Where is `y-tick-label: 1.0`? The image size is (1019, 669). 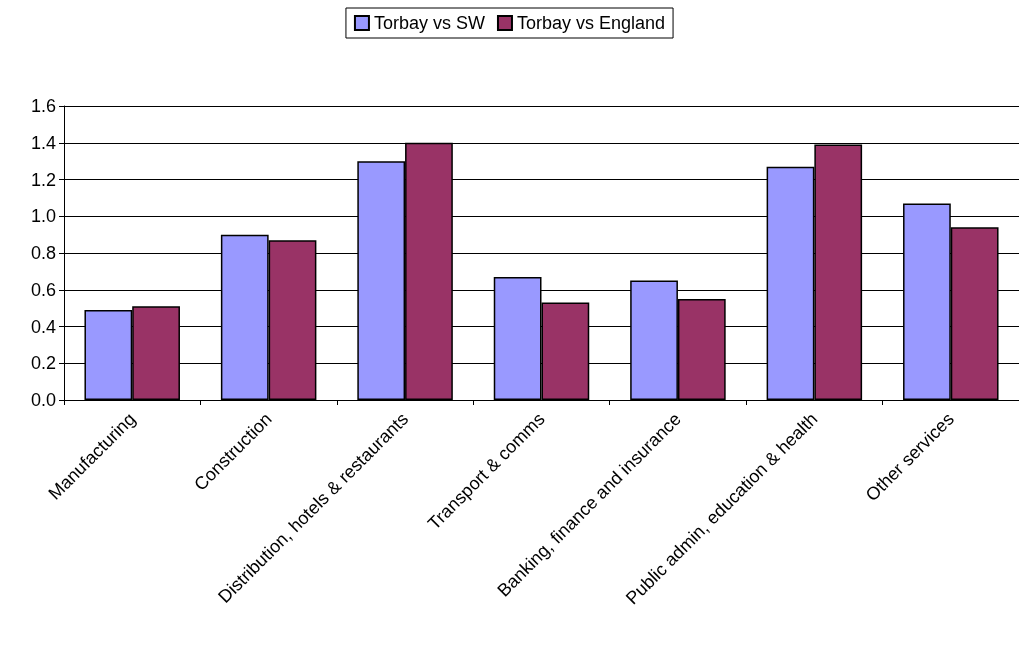 y-tick-label: 1.0 is located at coordinates (43, 216).